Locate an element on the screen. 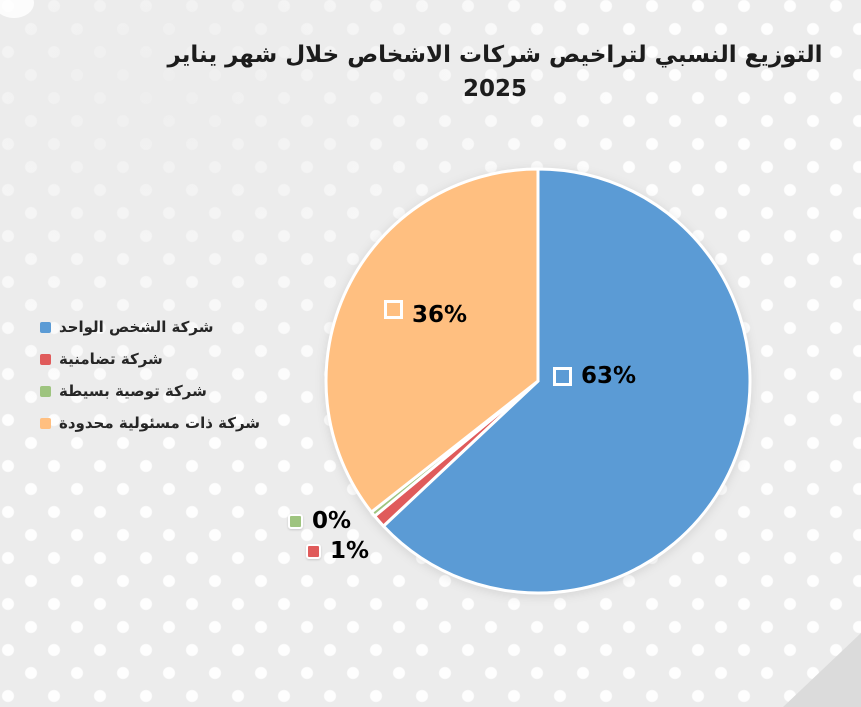 The width and height of the screenshot is (861, 707). data-label-0: 0% is located at coordinates (319, 521).